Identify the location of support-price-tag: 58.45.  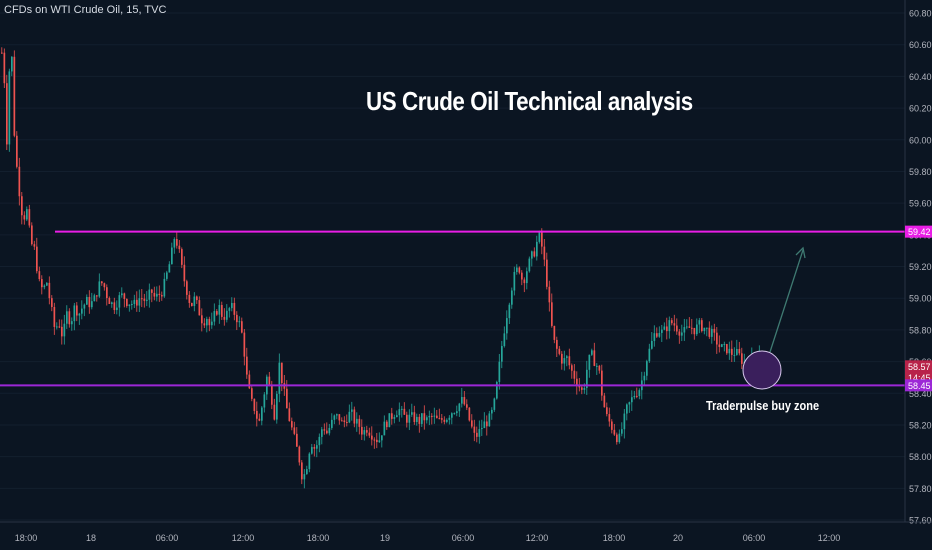
(919, 386).